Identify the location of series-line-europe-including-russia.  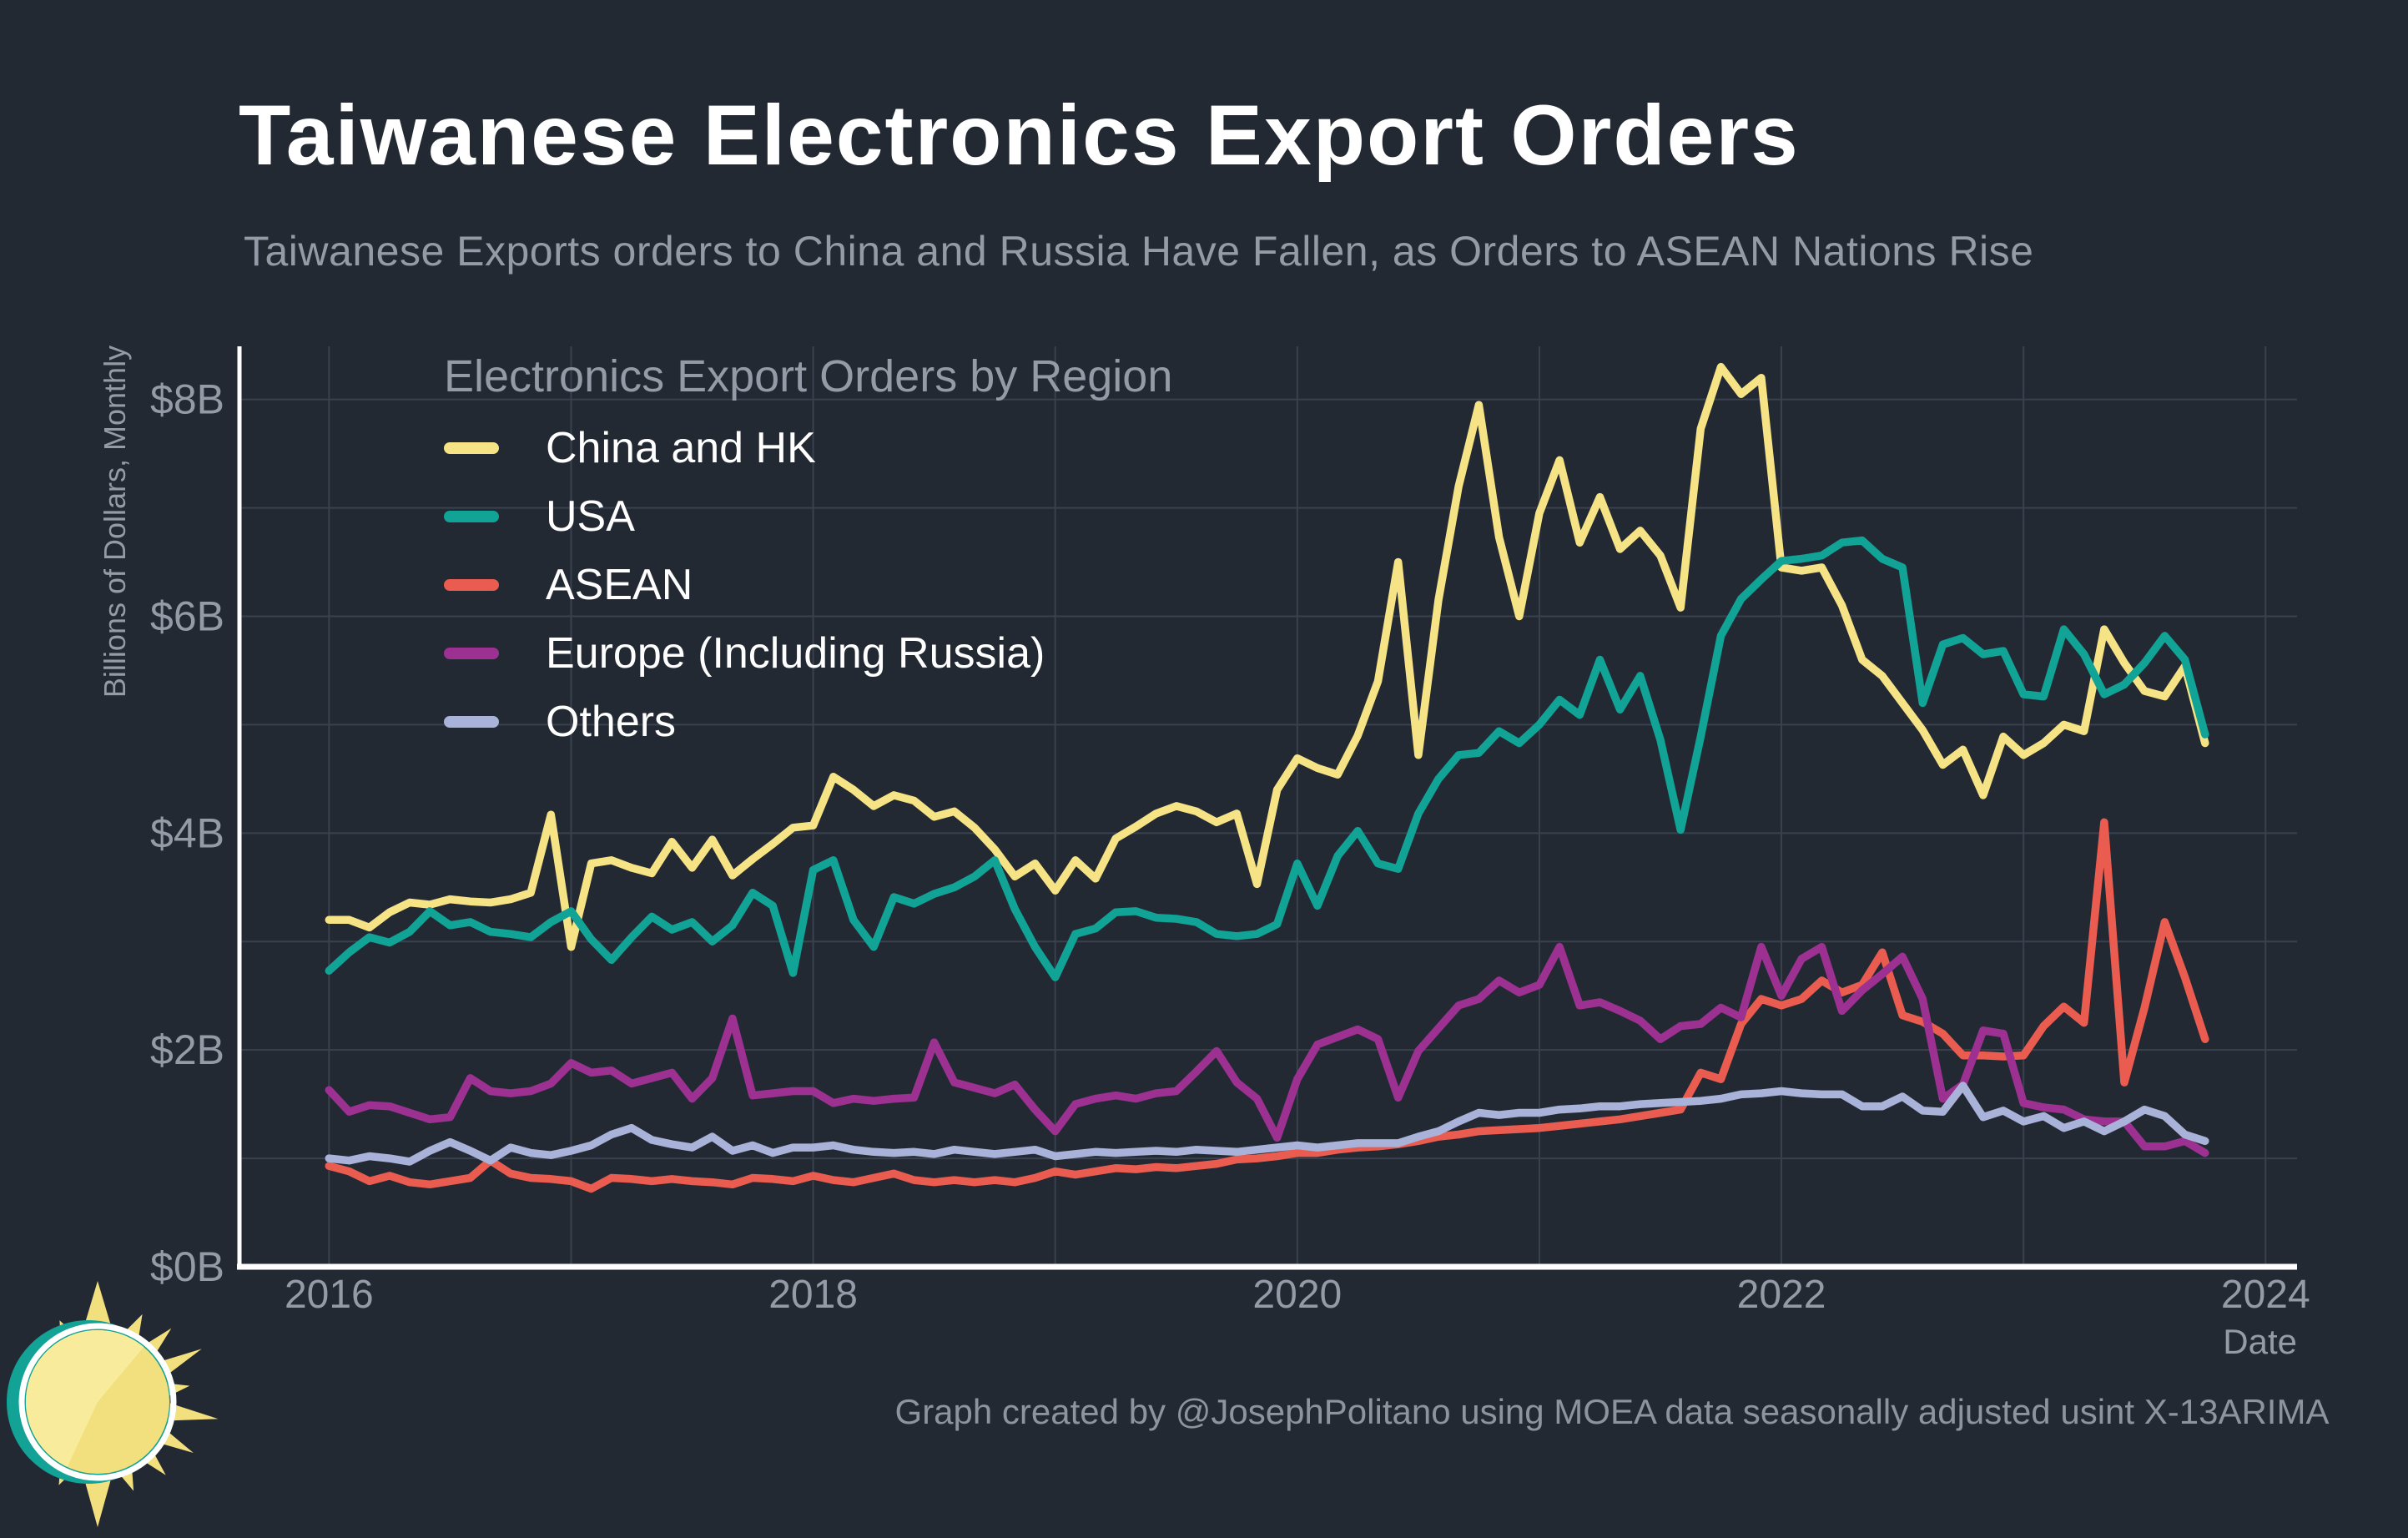
(1267, 1049).